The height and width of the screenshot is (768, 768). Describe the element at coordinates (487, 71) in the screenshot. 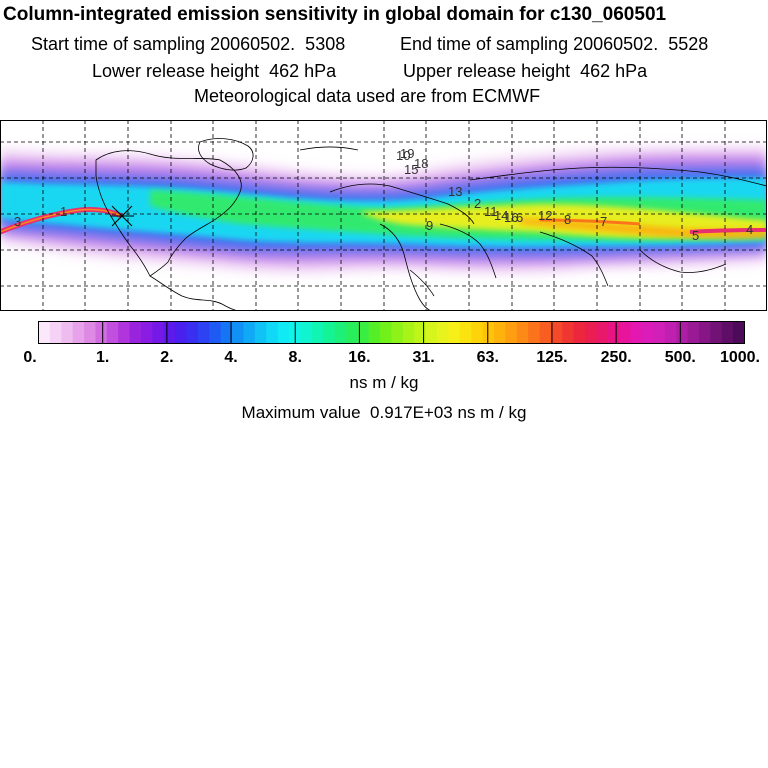

I see `upper-height-label: Upper release height` at that location.